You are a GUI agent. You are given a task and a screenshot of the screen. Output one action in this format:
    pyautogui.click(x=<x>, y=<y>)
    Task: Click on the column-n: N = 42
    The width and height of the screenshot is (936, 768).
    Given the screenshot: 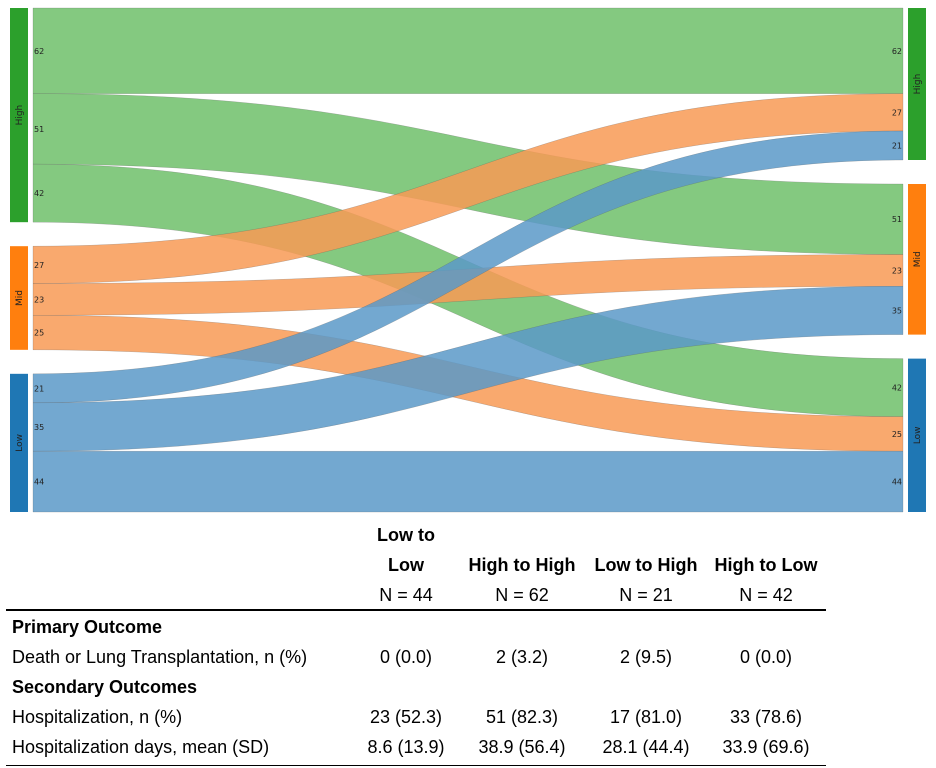 What is the action you would take?
    pyautogui.click(x=766, y=595)
    